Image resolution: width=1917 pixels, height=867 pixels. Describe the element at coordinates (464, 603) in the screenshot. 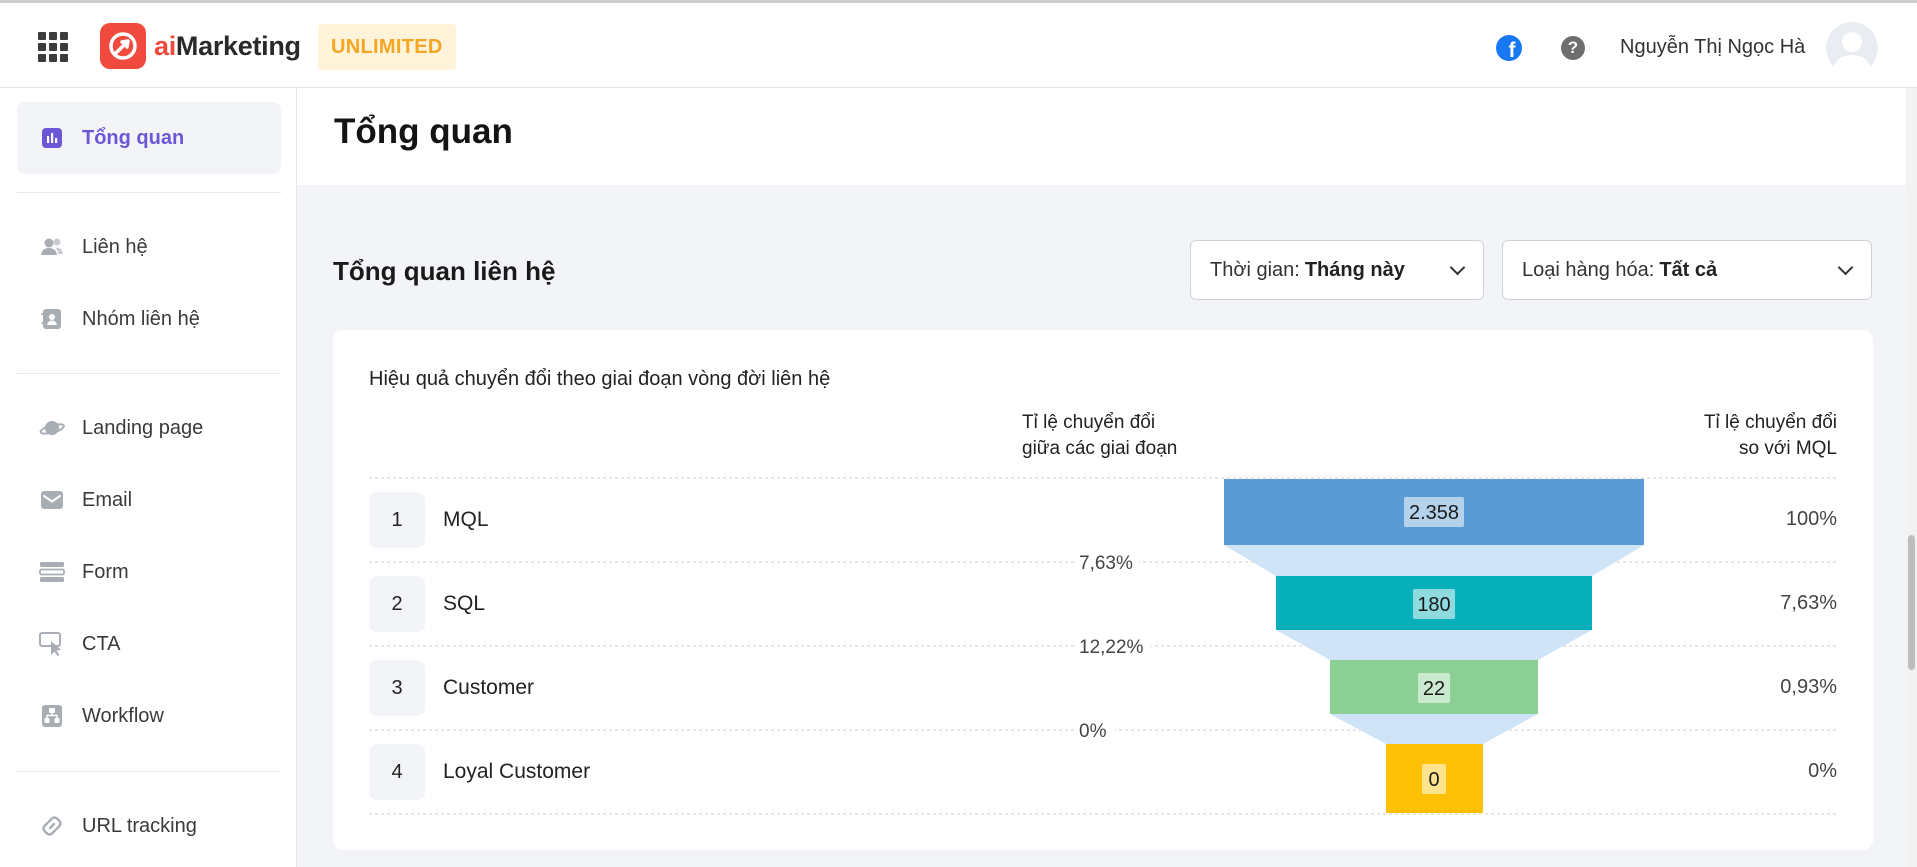

I see `stage-name: SQL` at that location.